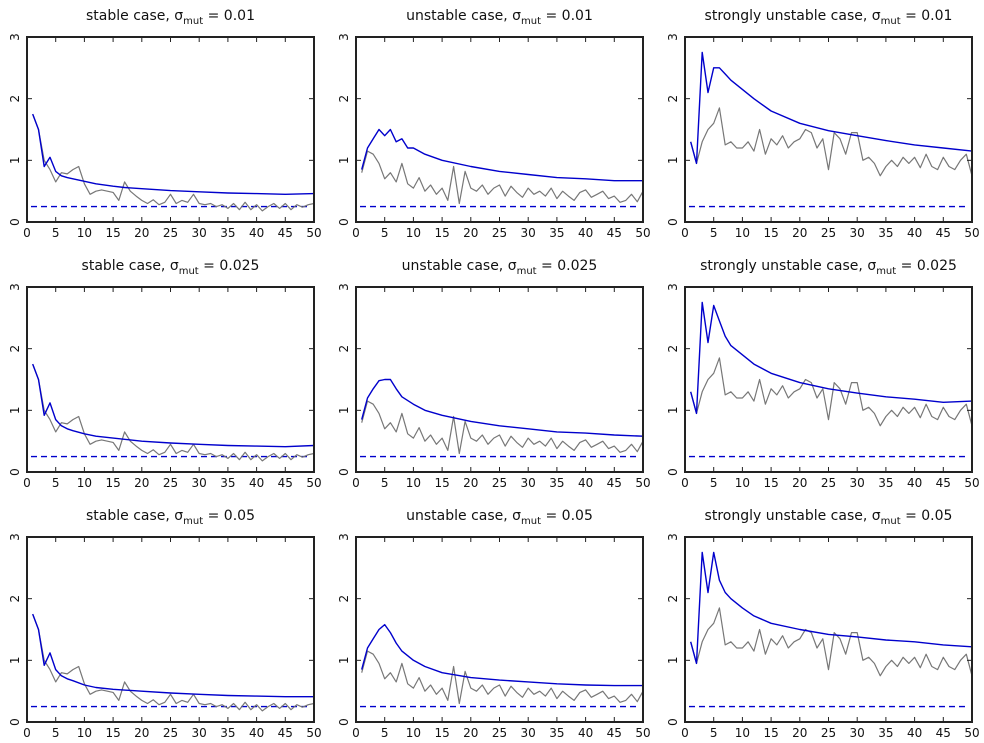 The width and height of the screenshot is (984, 743). Describe the element at coordinates (170, 17) in the screenshot. I see `panel-title: stable case, σmut = 0.01` at that location.